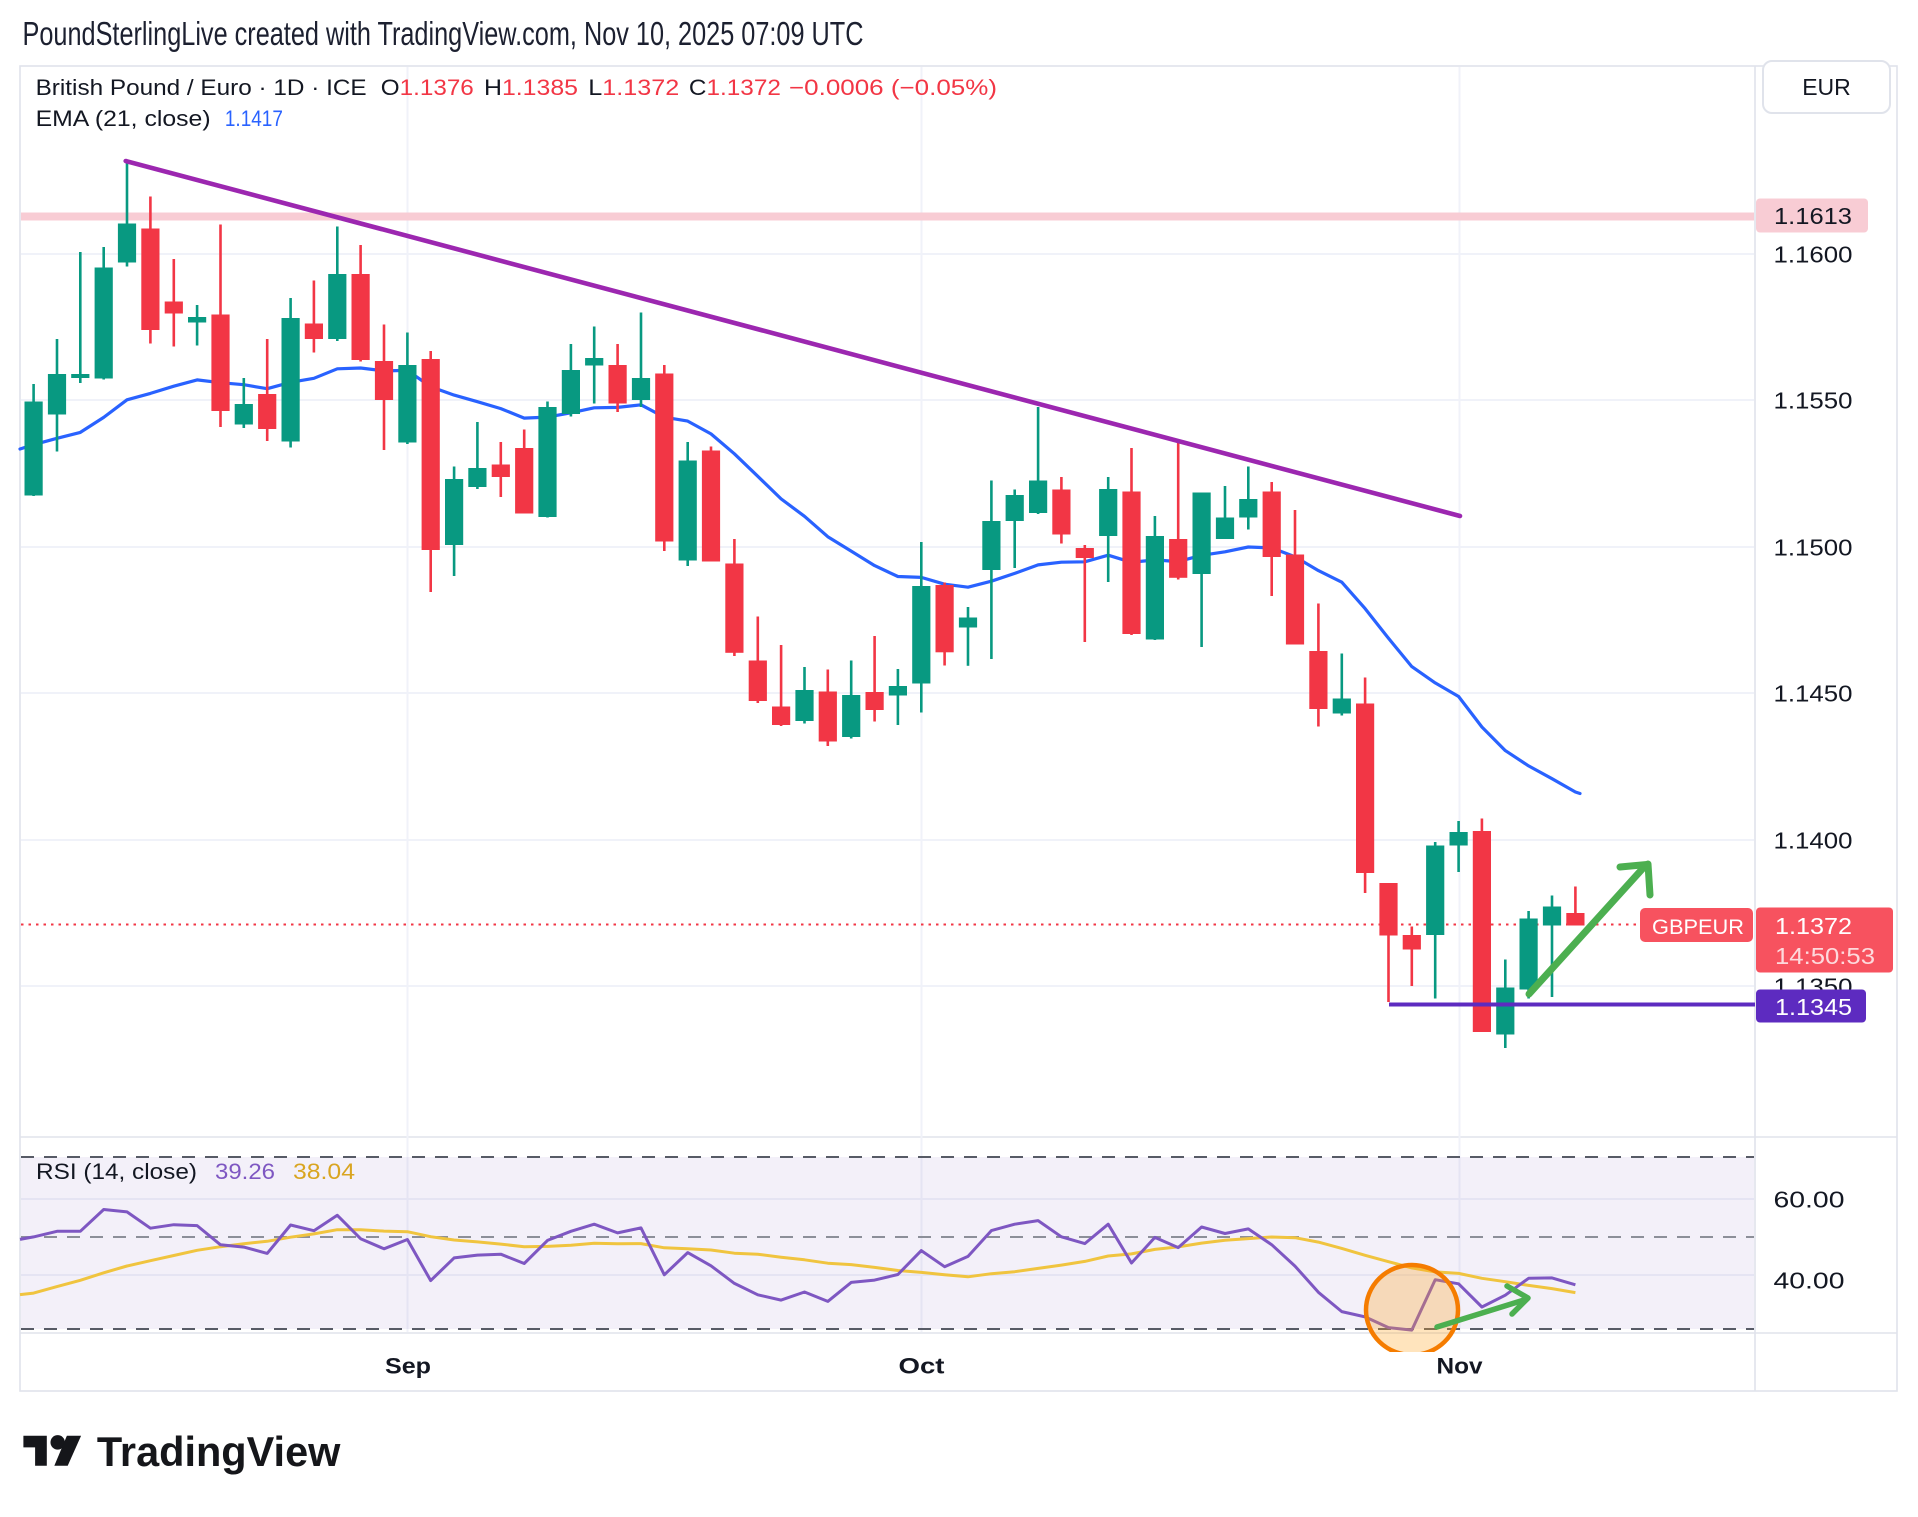  What do you see at coordinates (408, 1366) in the screenshot?
I see `svg-text: Sep` at bounding box center [408, 1366].